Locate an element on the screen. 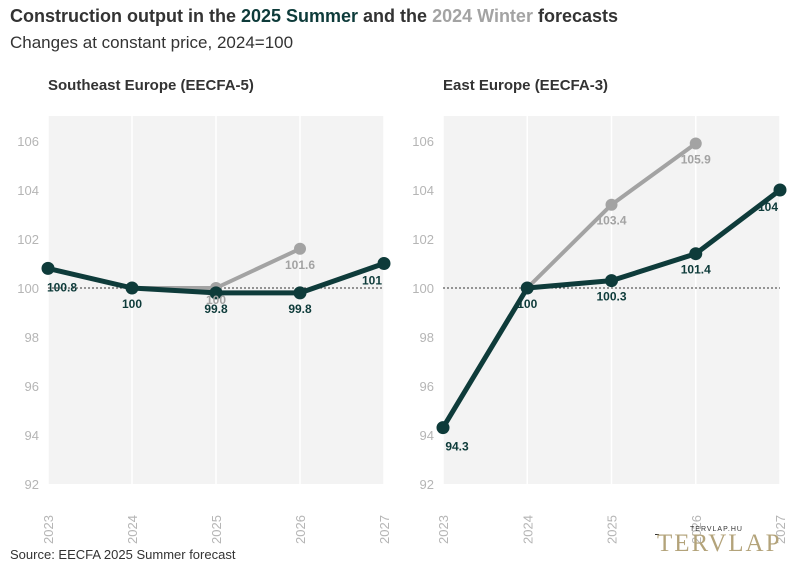 This screenshot has width=794, height=575. data-label: 94.3 is located at coordinates (457, 447).